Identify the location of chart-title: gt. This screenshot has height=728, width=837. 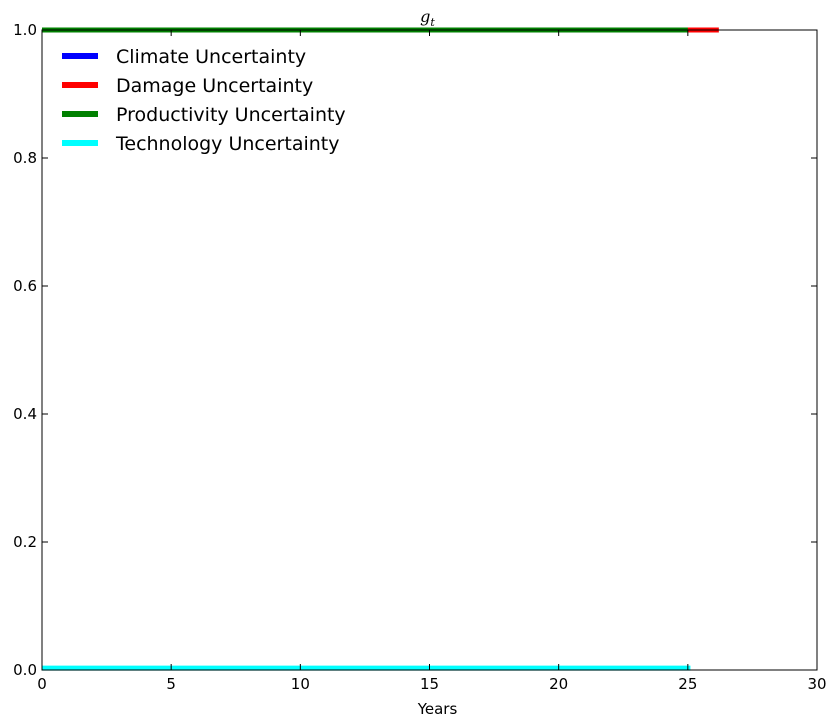
(427, 18).